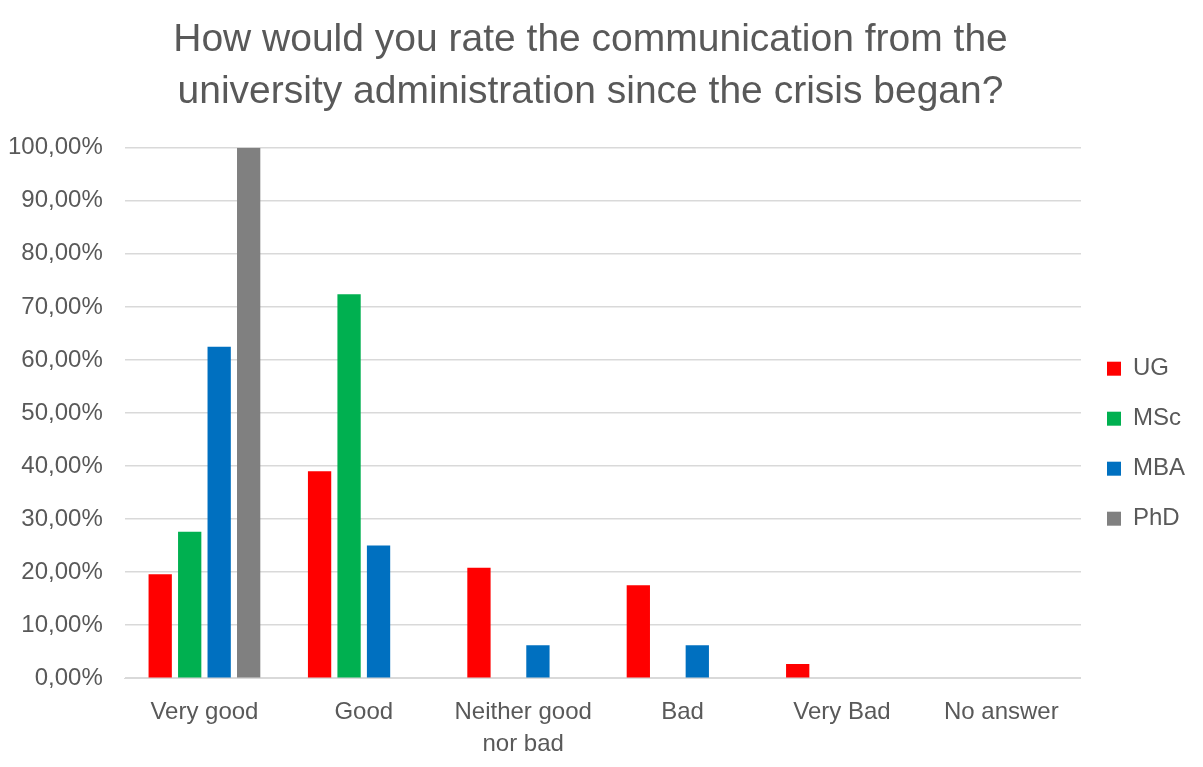  I want to click on y-tick-label: 100,00%, so click(55, 146).